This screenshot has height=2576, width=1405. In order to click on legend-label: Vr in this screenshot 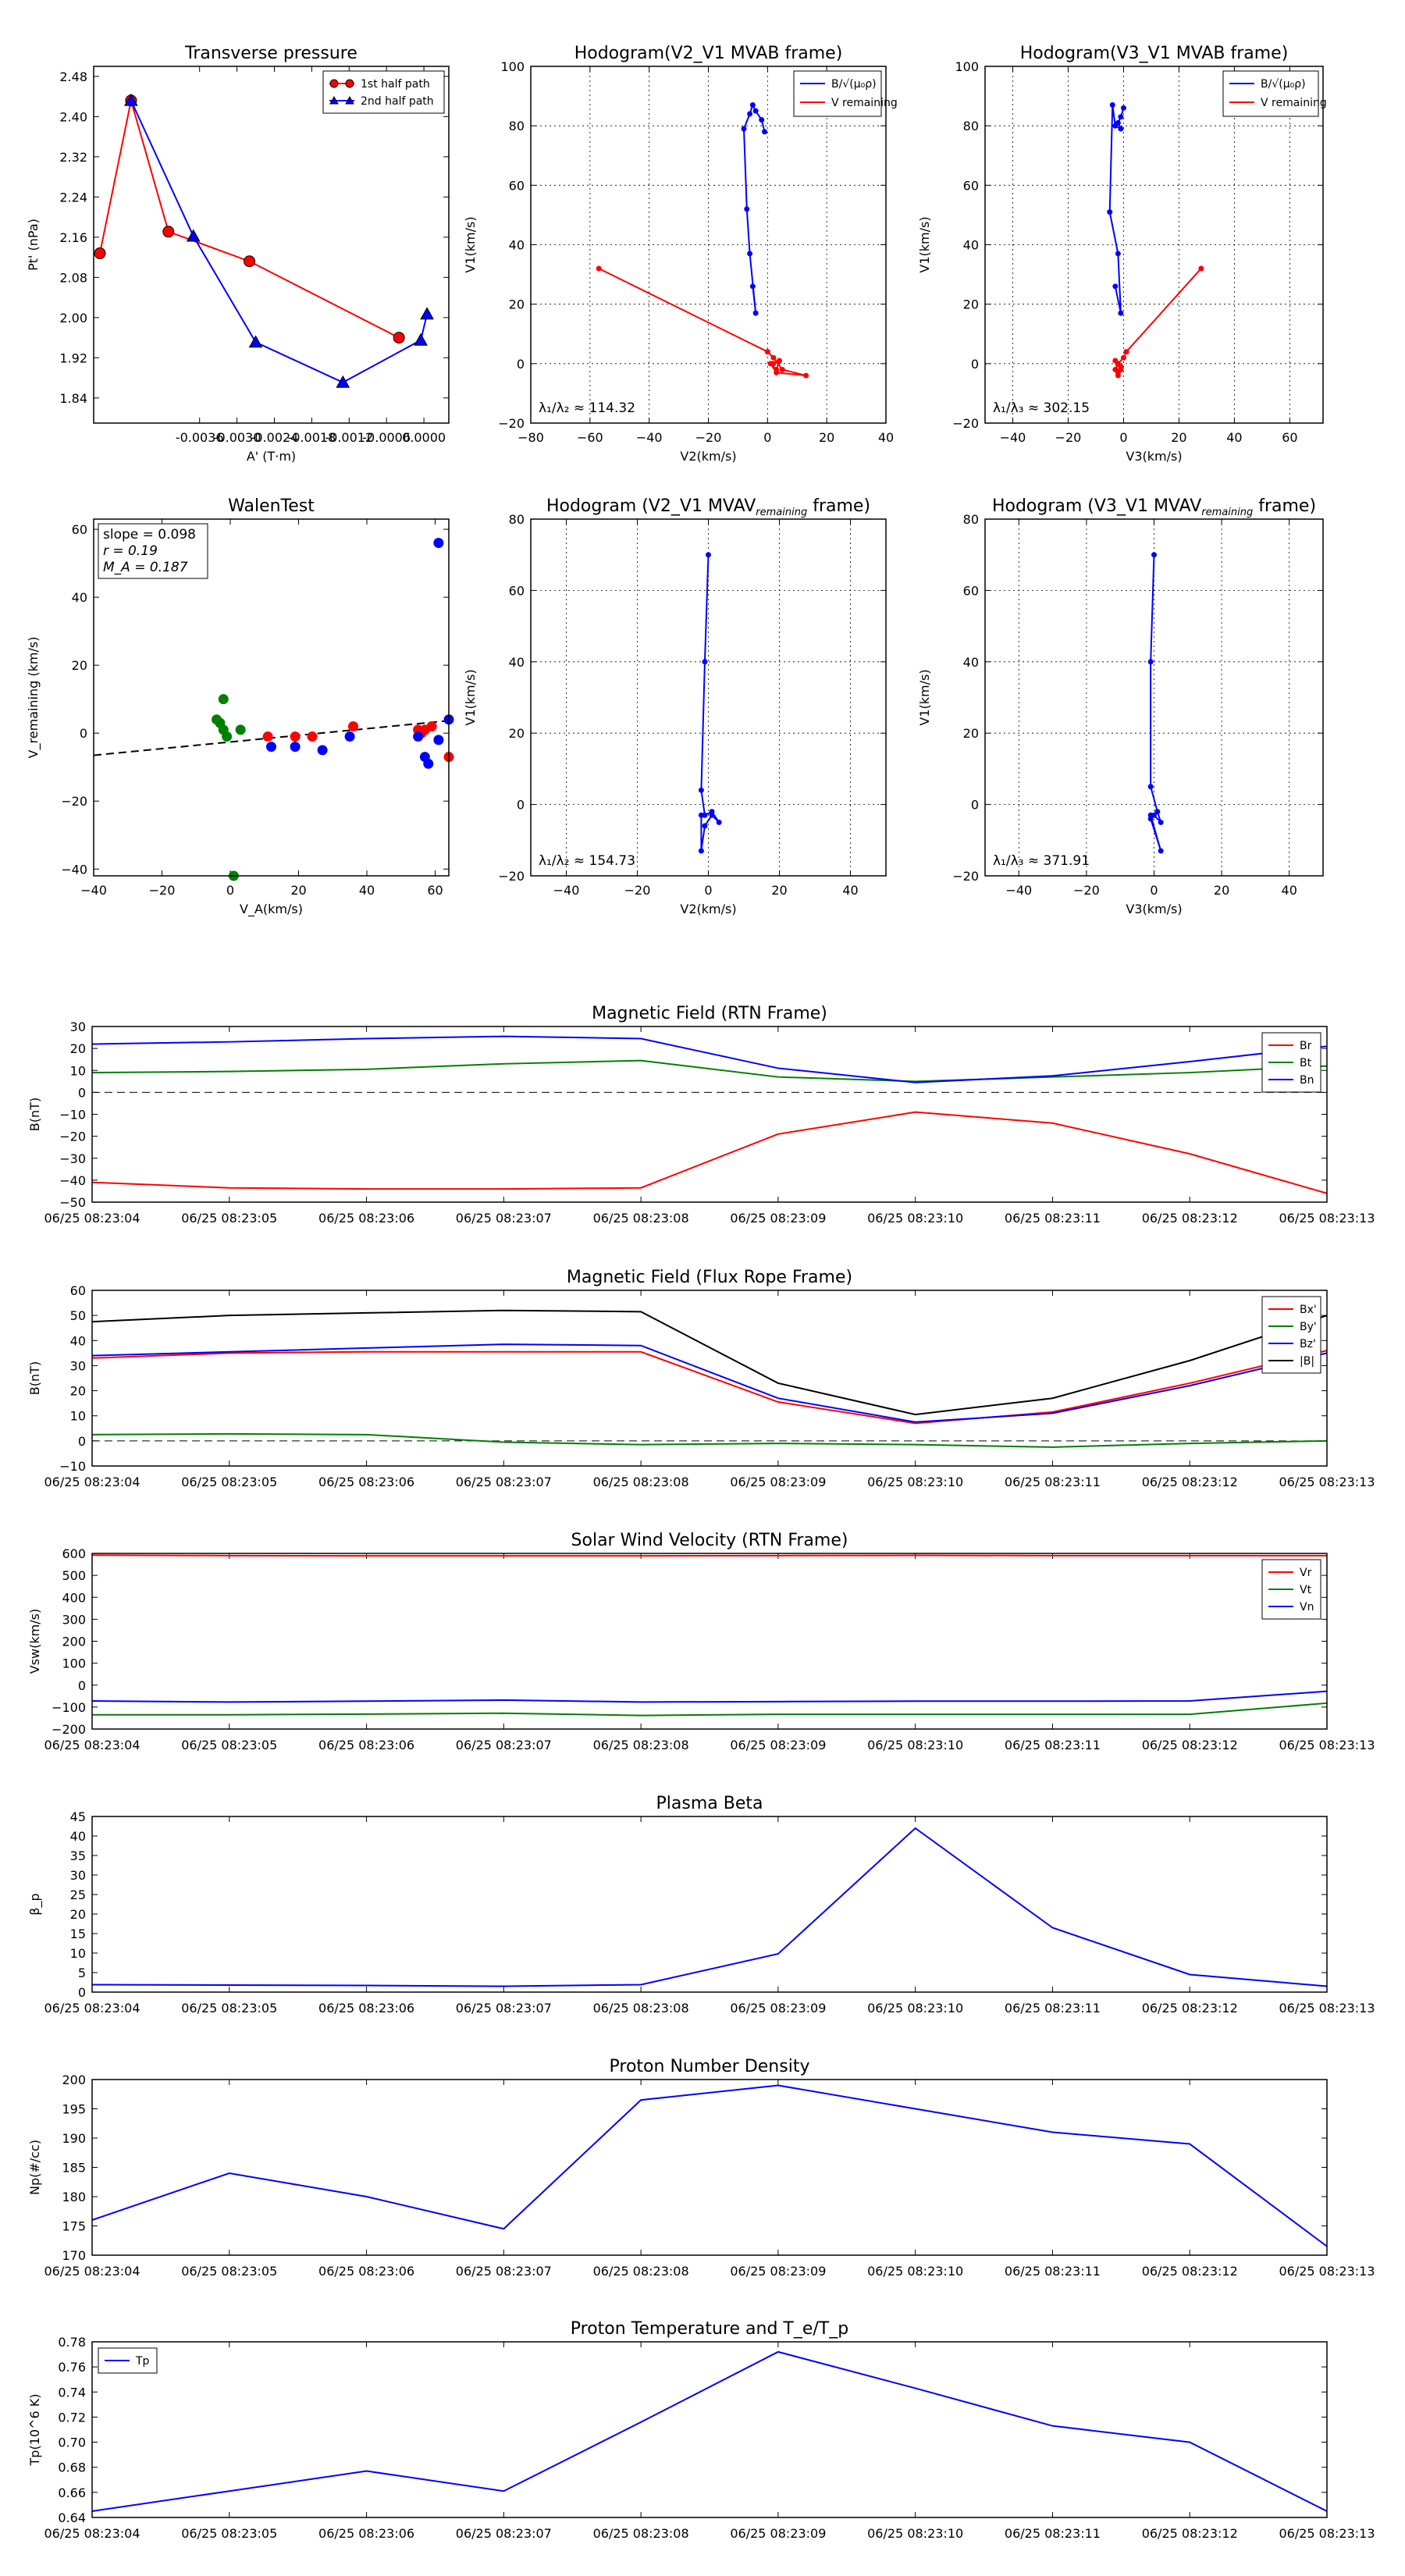, I will do `click(1306, 1573)`.